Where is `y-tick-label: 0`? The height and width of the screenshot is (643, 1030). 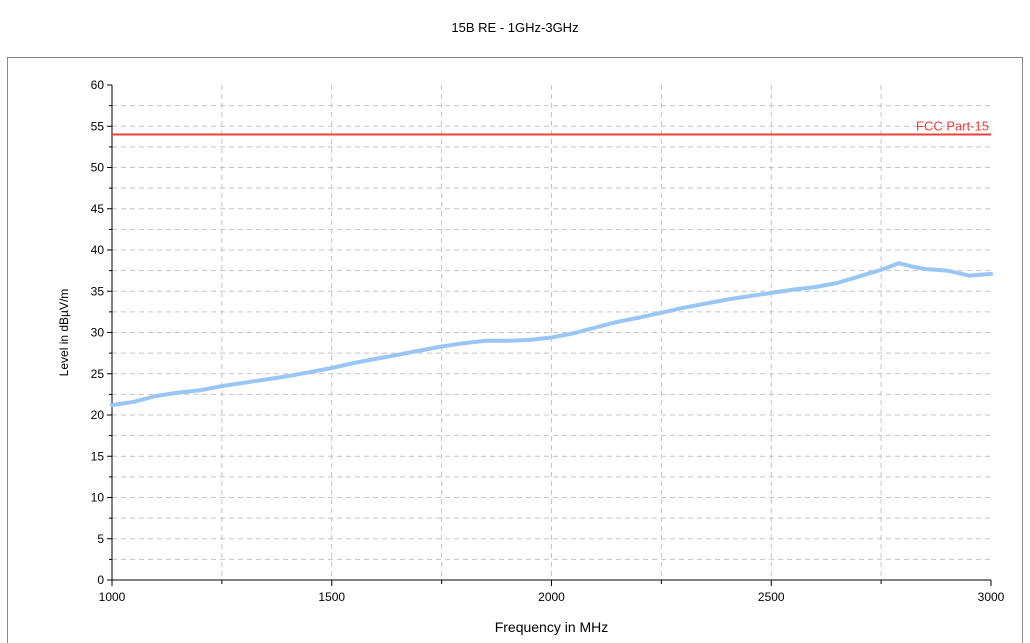
y-tick-label: 0 is located at coordinates (100, 580).